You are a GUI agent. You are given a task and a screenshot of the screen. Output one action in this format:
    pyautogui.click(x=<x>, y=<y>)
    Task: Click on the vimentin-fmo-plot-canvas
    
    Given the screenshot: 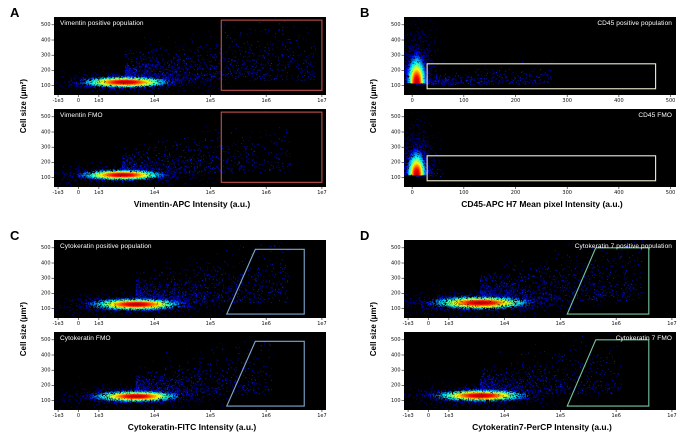 What is the action you would take?
    pyautogui.click(x=181, y=152)
    